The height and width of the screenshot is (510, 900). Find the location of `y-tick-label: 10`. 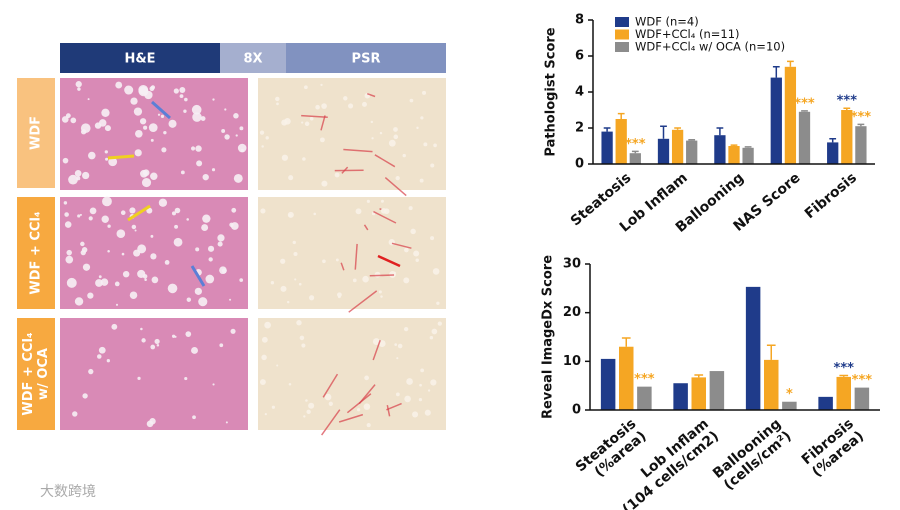

y-tick-label: 10 is located at coordinates (572, 361).